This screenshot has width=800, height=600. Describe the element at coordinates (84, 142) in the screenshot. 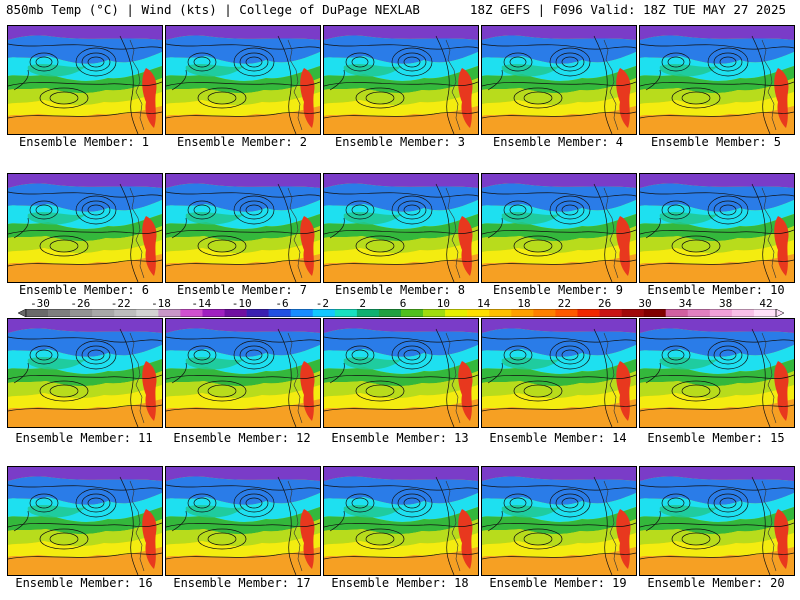

I see `ensemble-member-label: Ensemble Member: 1` at that location.